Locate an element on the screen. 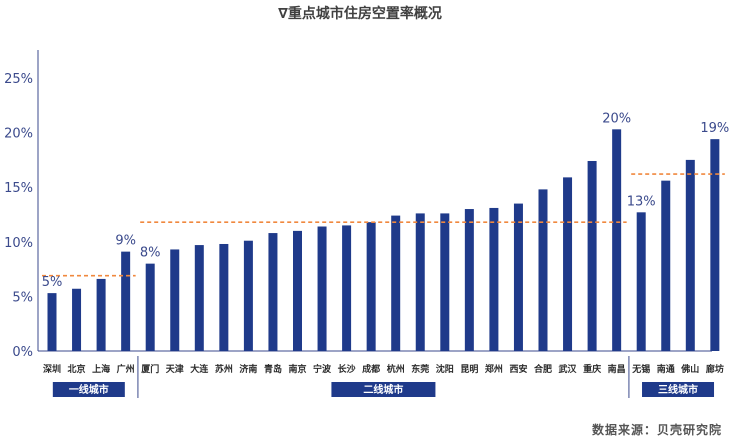 The image size is (753, 440). data-label: 13% is located at coordinates (641, 201).